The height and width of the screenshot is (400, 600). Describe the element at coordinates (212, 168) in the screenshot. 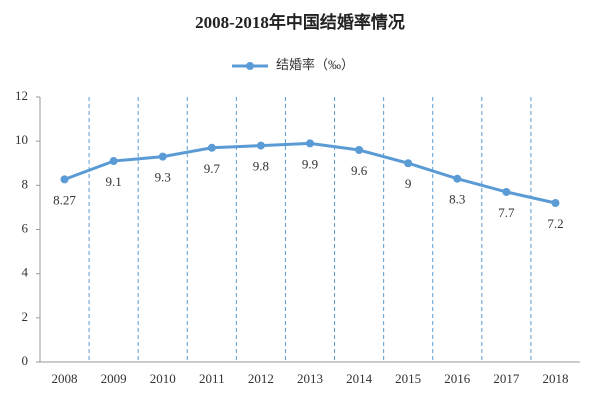

I see `data-label: 9.7` at that location.